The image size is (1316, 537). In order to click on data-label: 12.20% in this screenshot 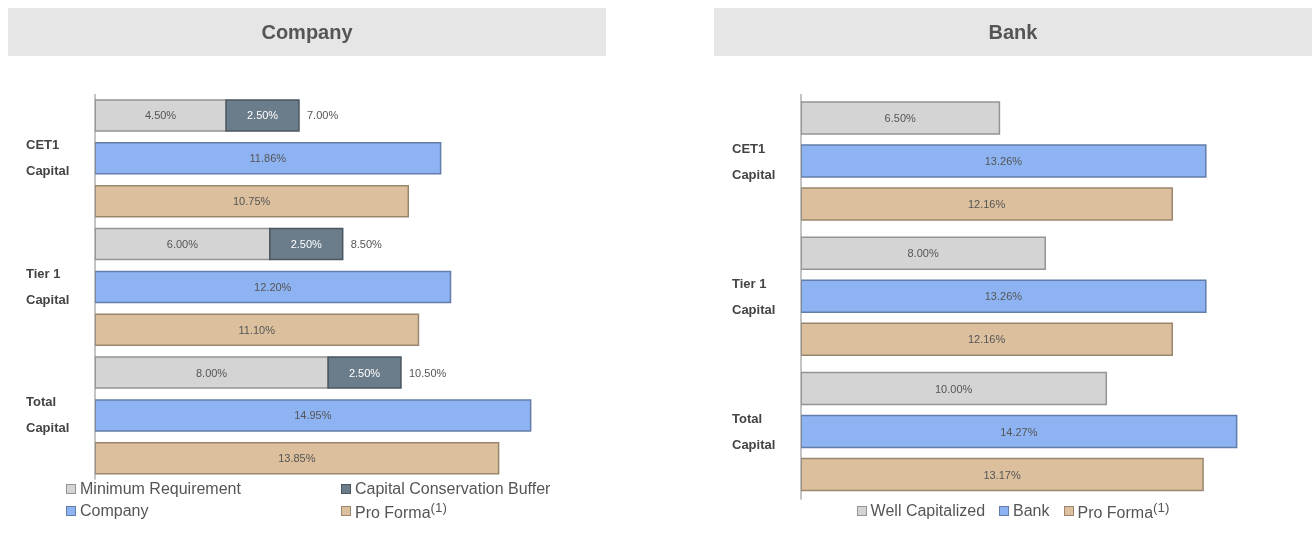, I will do `click(273, 286)`.